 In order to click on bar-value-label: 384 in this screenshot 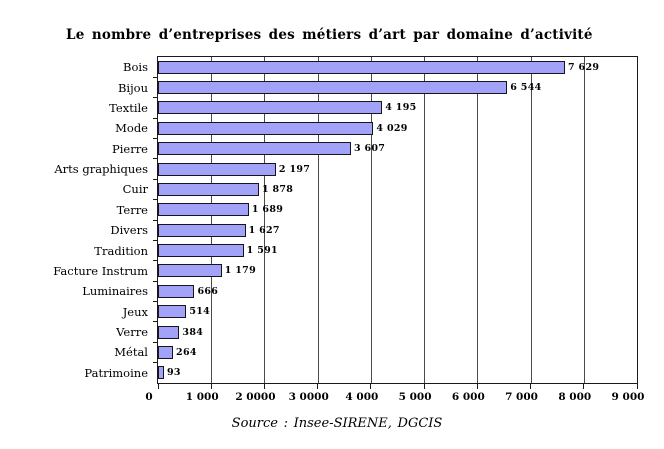, I will do `click(193, 332)`.